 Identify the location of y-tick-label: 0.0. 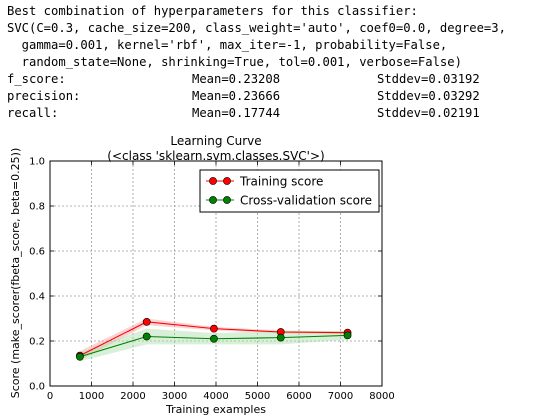
(37, 387).